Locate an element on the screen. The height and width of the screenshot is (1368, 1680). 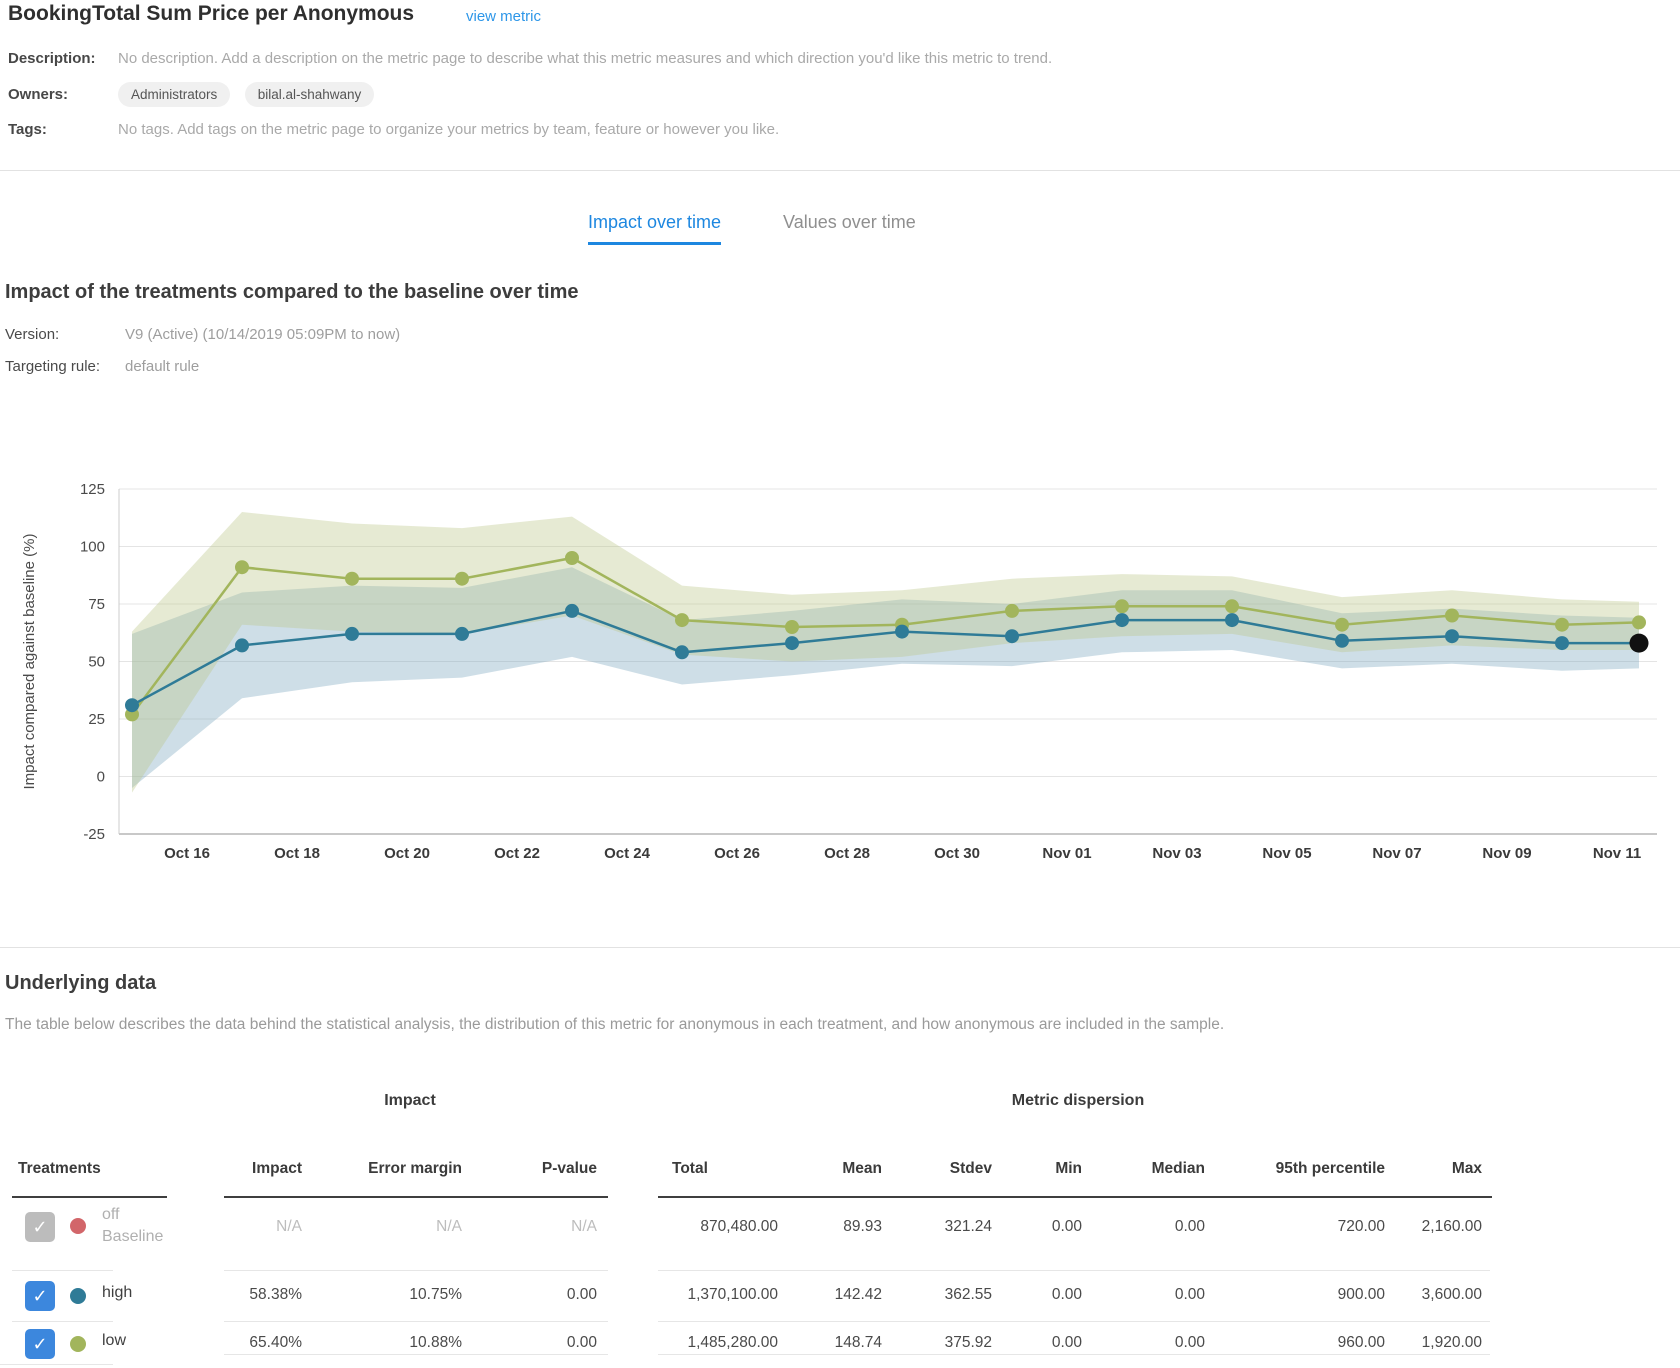
cell-high-total: 1,370,100.00 is located at coordinates (732, 1294).